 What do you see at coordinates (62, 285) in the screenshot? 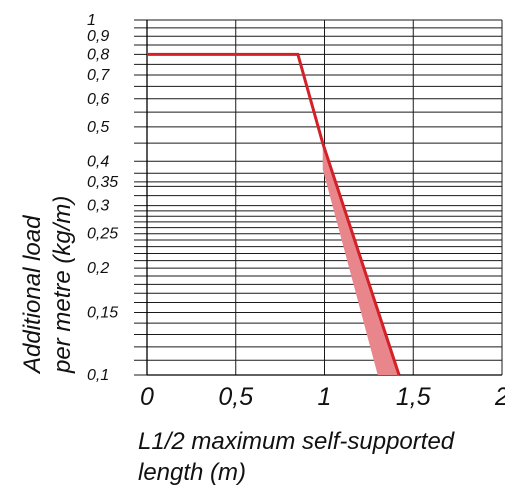
I see `y-axis-title-line-2: per metre (kg/m)` at bounding box center [62, 285].